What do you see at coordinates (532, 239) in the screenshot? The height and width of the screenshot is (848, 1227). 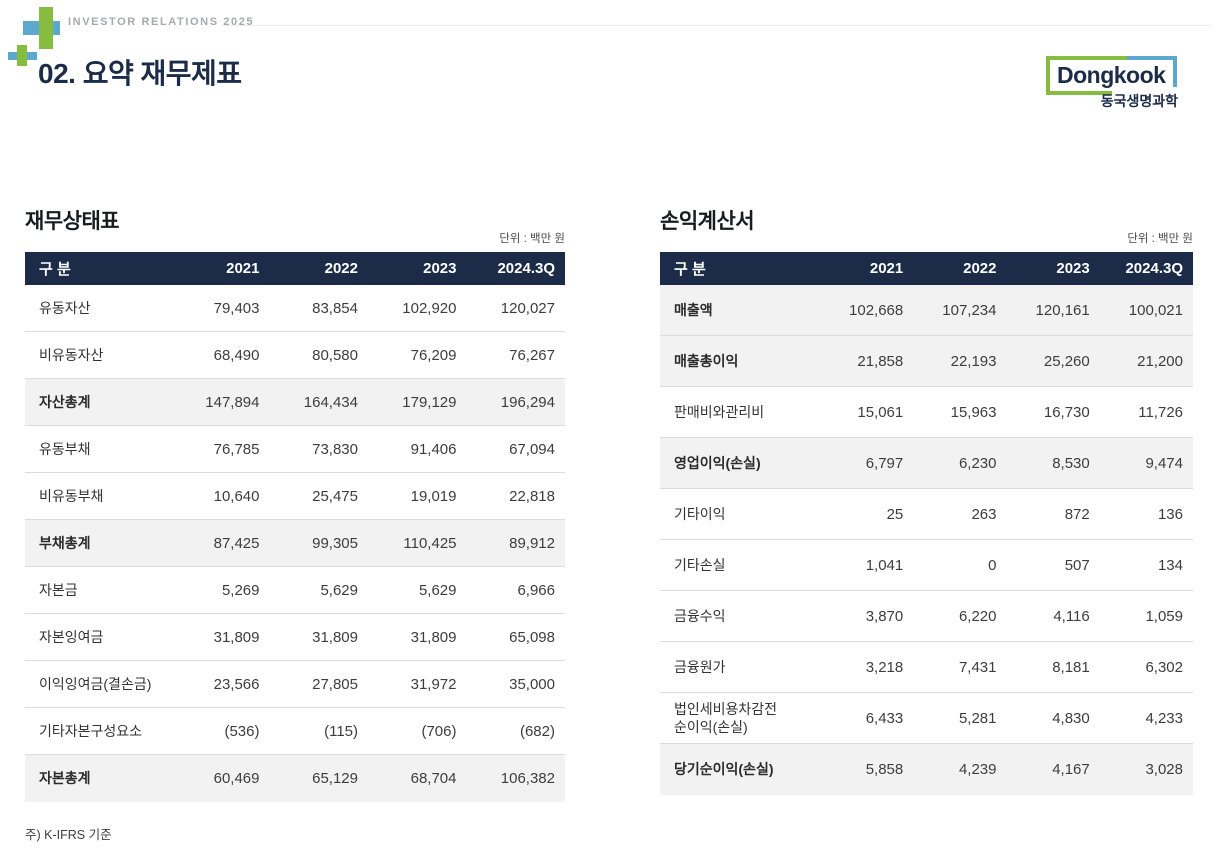 I see `unit-label: 단위 : 백만 원` at bounding box center [532, 239].